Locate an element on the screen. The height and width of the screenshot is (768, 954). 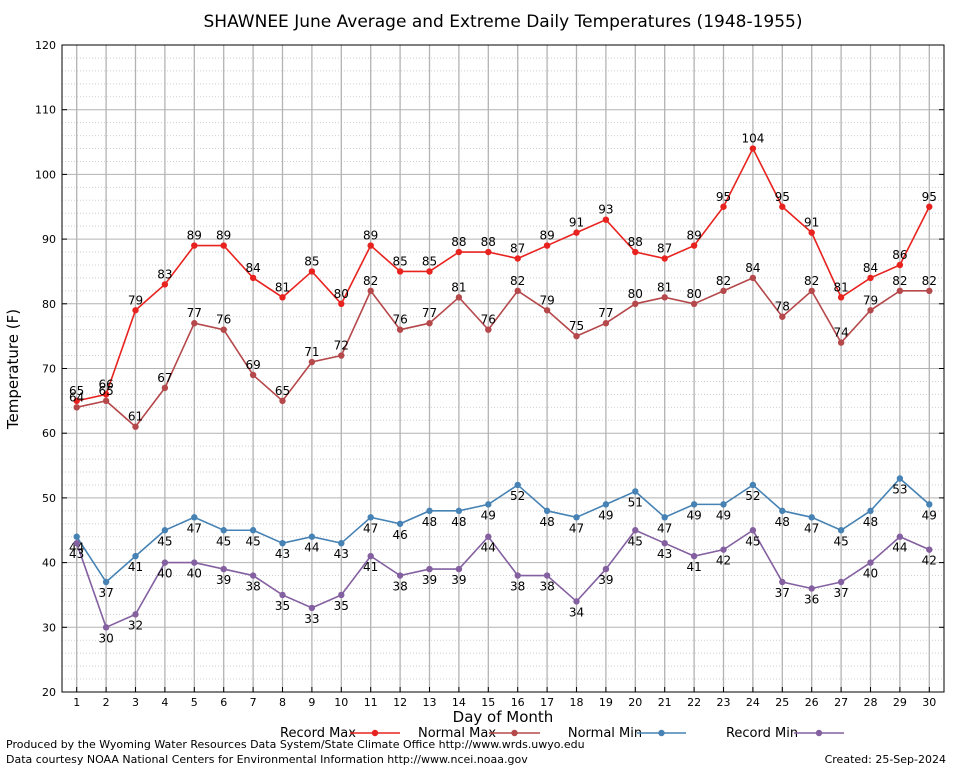
data-label-normal-max: 67 is located at coordinates (164, 378).